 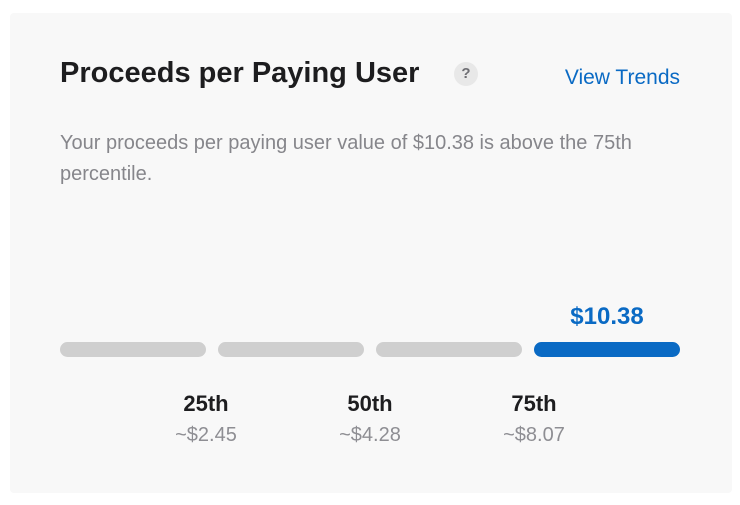 I want to click on percentile-value: ~$8.07, so click(x=534, y=435).